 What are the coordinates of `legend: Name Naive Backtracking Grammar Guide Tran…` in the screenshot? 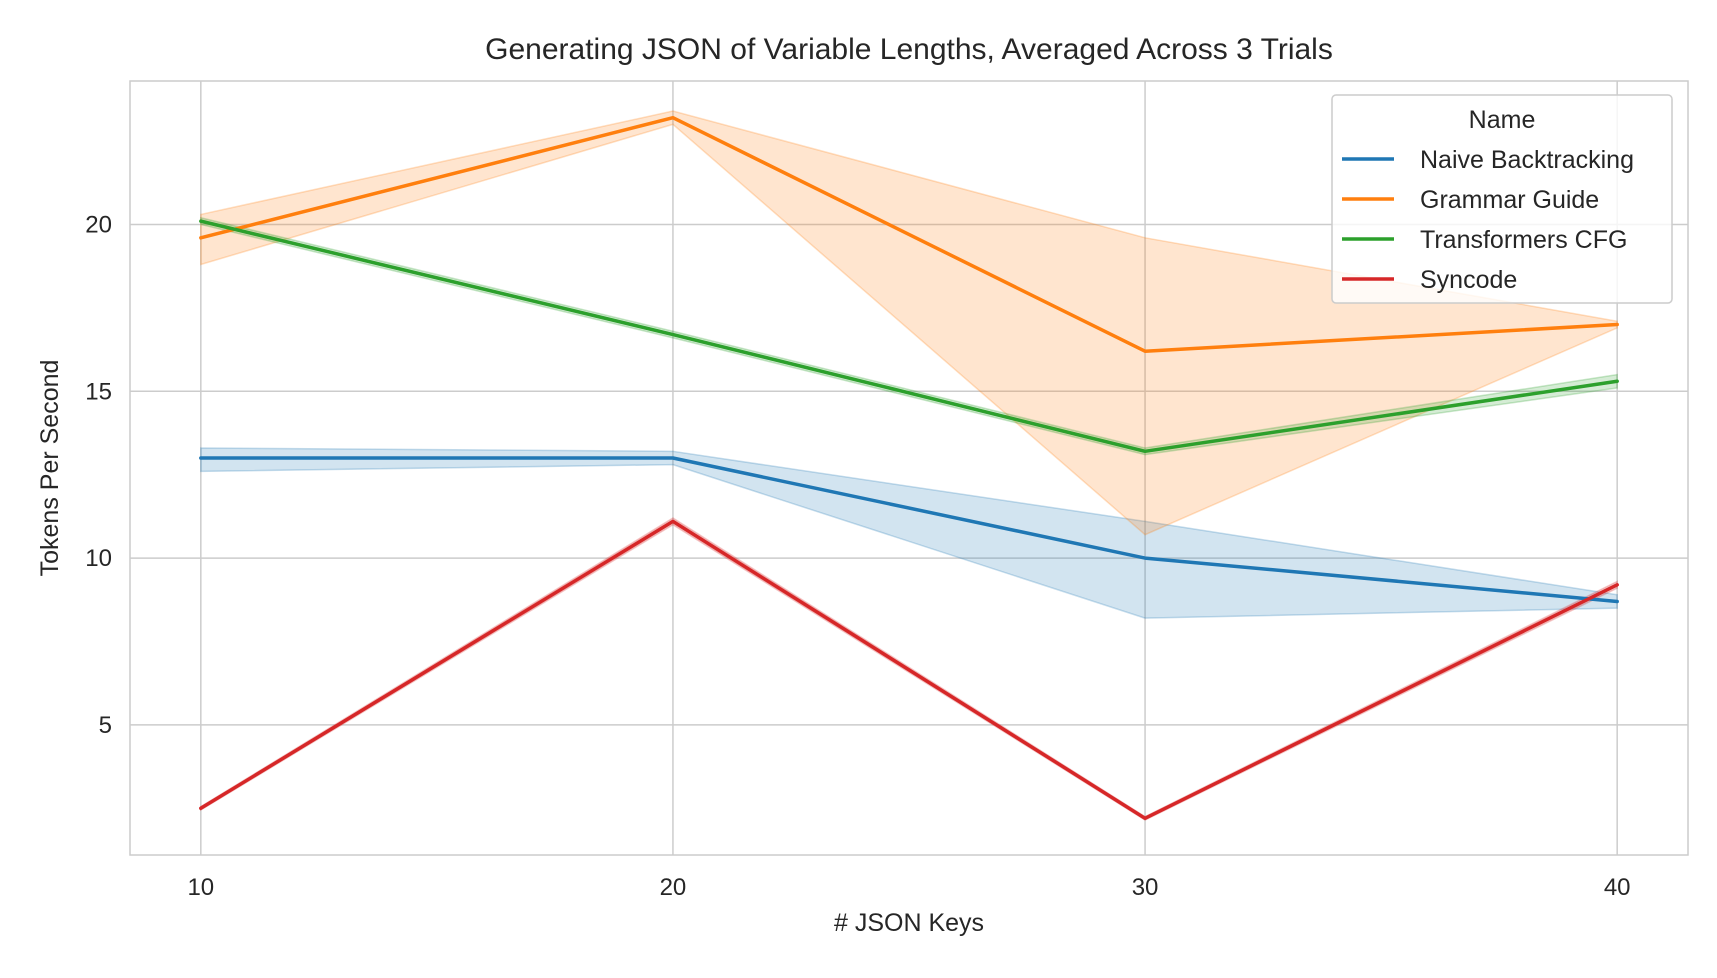 It's located at (1502, 199).